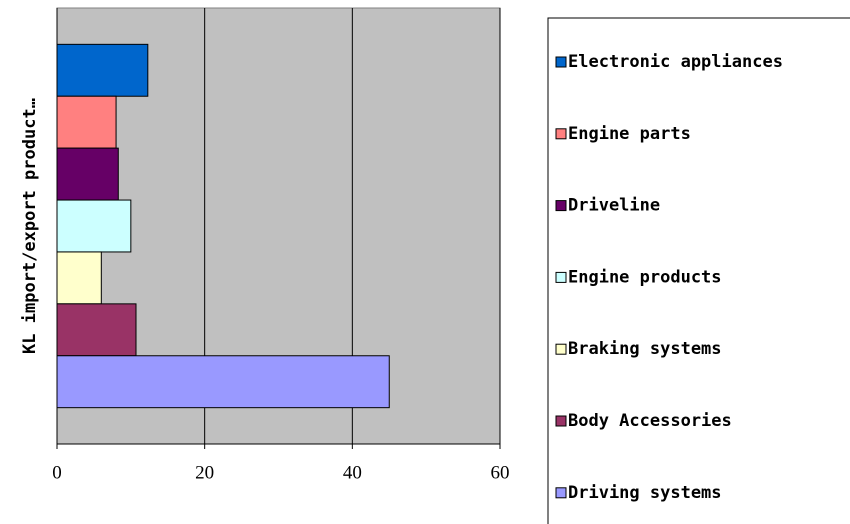 The height and width of the screenshot is (524, 850). Describe the element at coordinates (614, 206) in the screenshot. I see `legend-label: Driveline` at that location.